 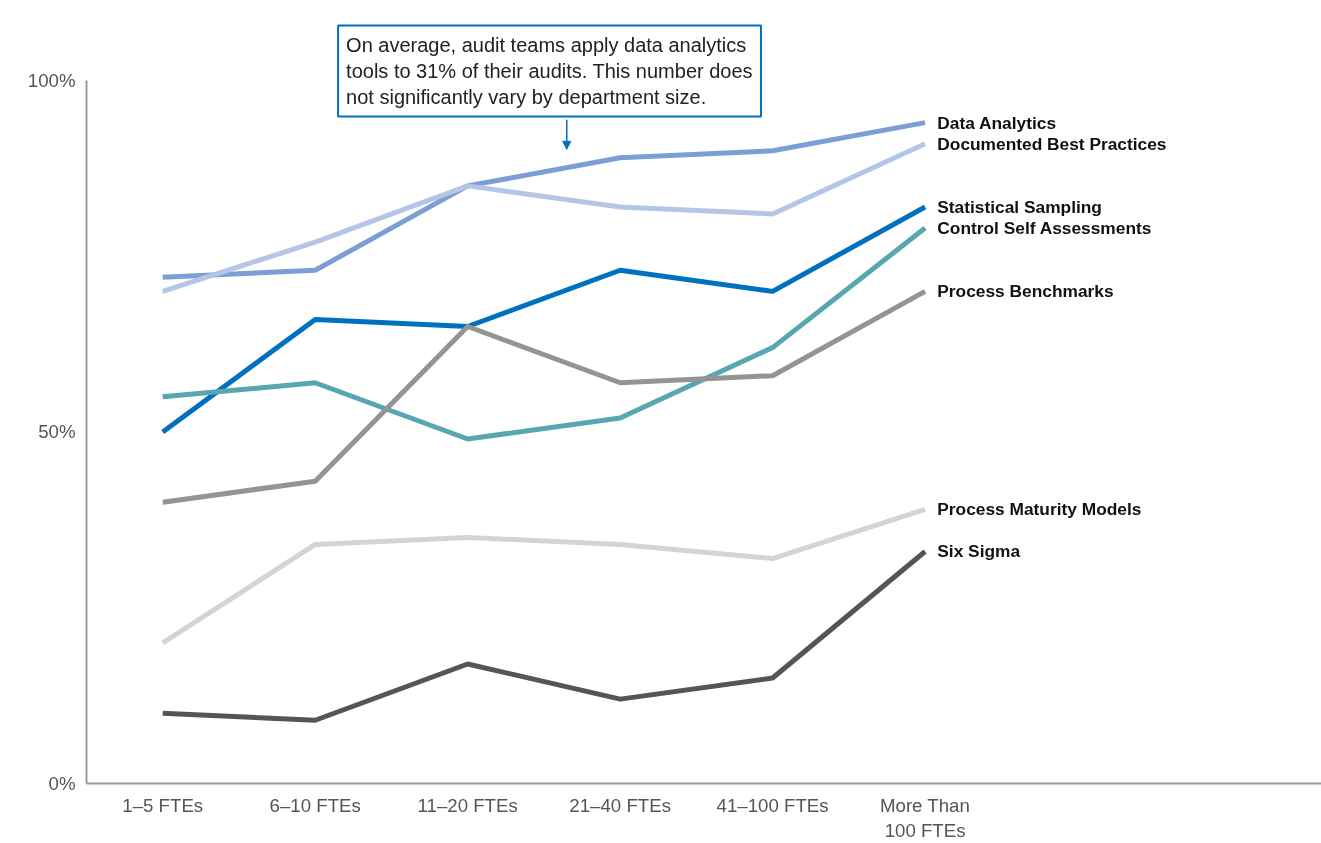 I want to click on series-label: Six Sigma, so click(x=979, y=551).